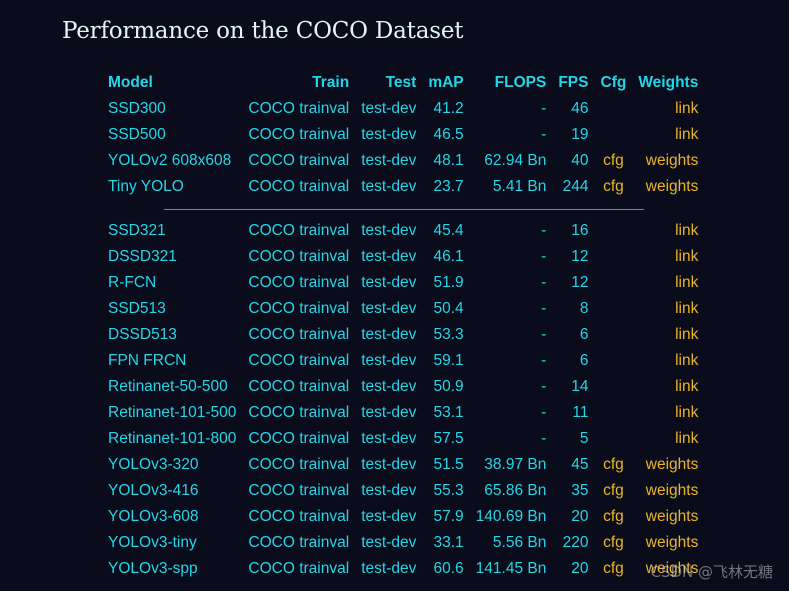  I want to click on cell-map: 51.9, so click(448, 282).